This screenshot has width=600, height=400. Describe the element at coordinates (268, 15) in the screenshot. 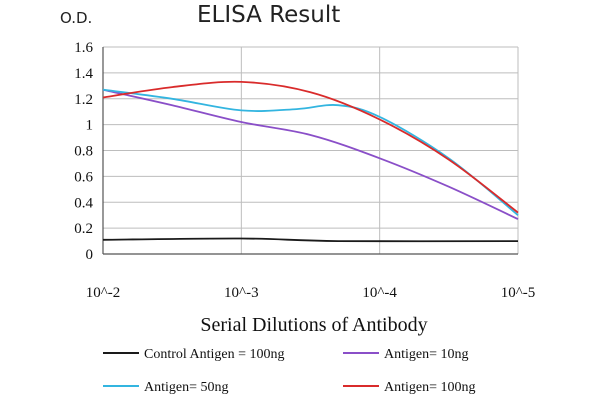

I see `chart-title: ELISA Result` at that location.